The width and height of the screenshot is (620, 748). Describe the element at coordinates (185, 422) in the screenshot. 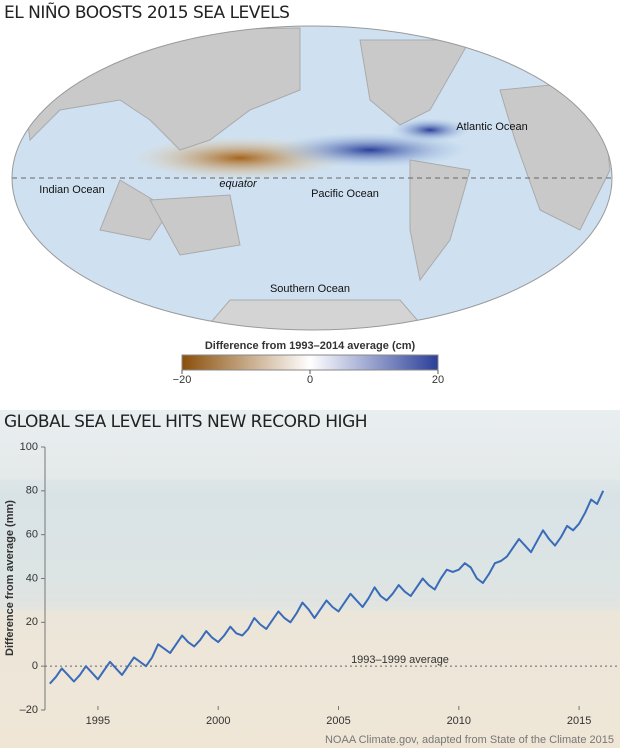

I see `chart-title: GLOBAL SEA LEVEL HITS NEW RECORD HIGH` at that location.